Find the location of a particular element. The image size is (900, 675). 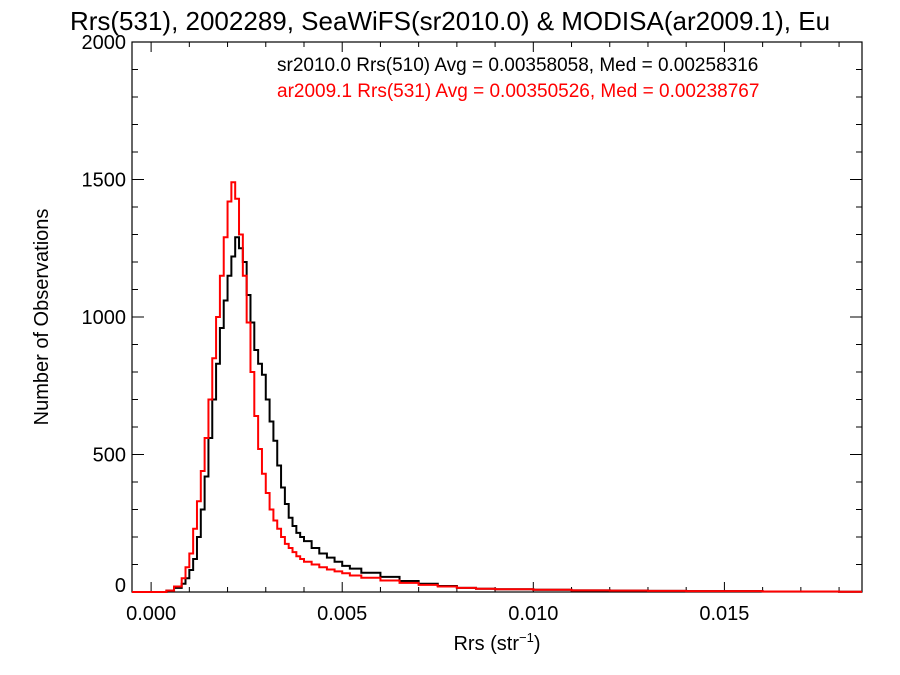

x-tick-label: 0.015 is located at coordinates (724, 614).